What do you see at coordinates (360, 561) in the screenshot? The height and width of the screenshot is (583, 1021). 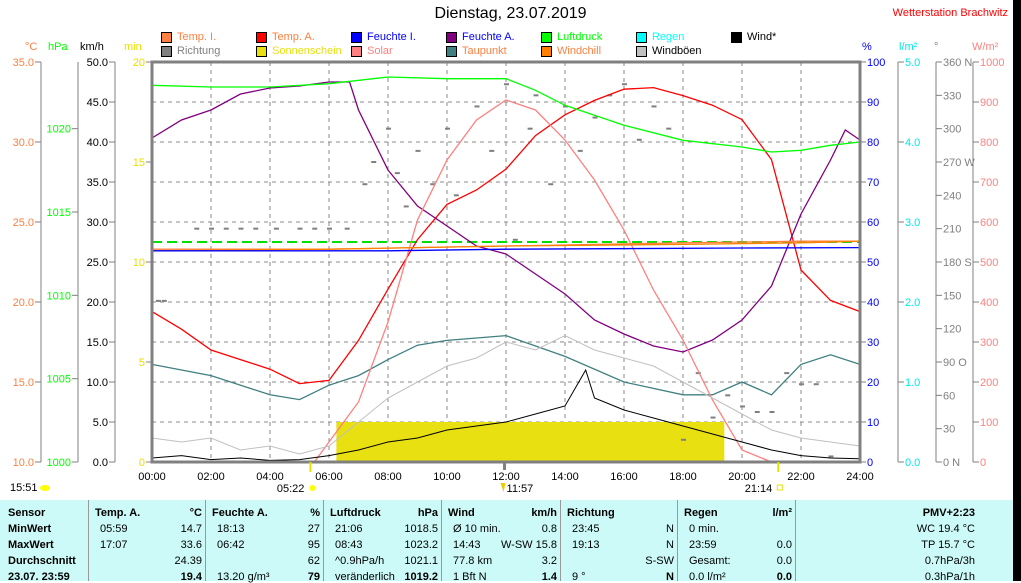 I see `cell-label: ^0.9hPa/h` at bounding box center [360, 561].